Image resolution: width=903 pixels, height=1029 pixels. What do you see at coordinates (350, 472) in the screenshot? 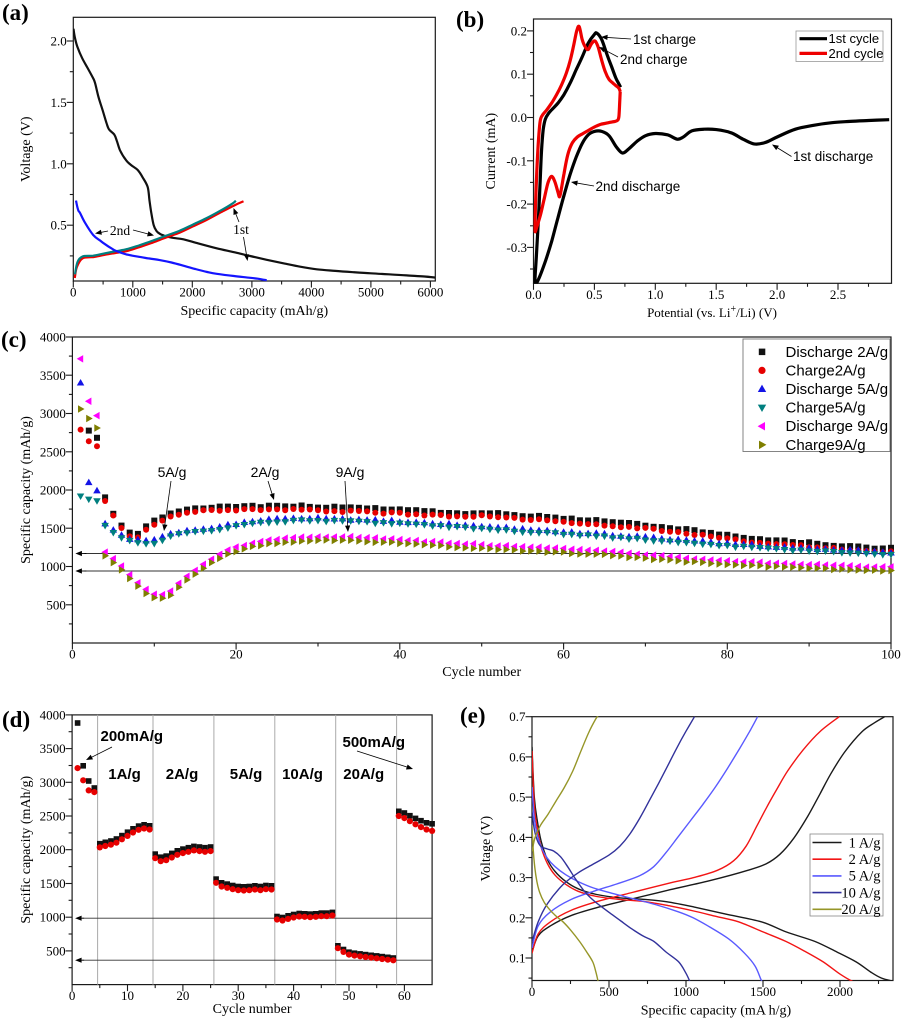
I see `svg-text: 9A/g` at bounding box center [350, 472].